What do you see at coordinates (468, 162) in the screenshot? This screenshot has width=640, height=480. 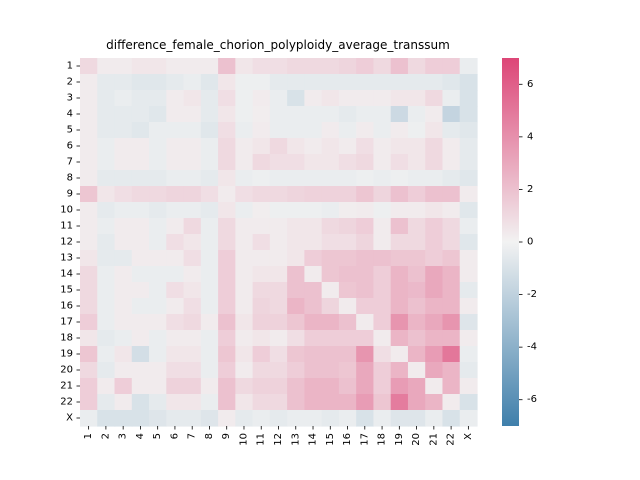 I see `heatmap-cell-7-X` at bounding box center [468, 162].